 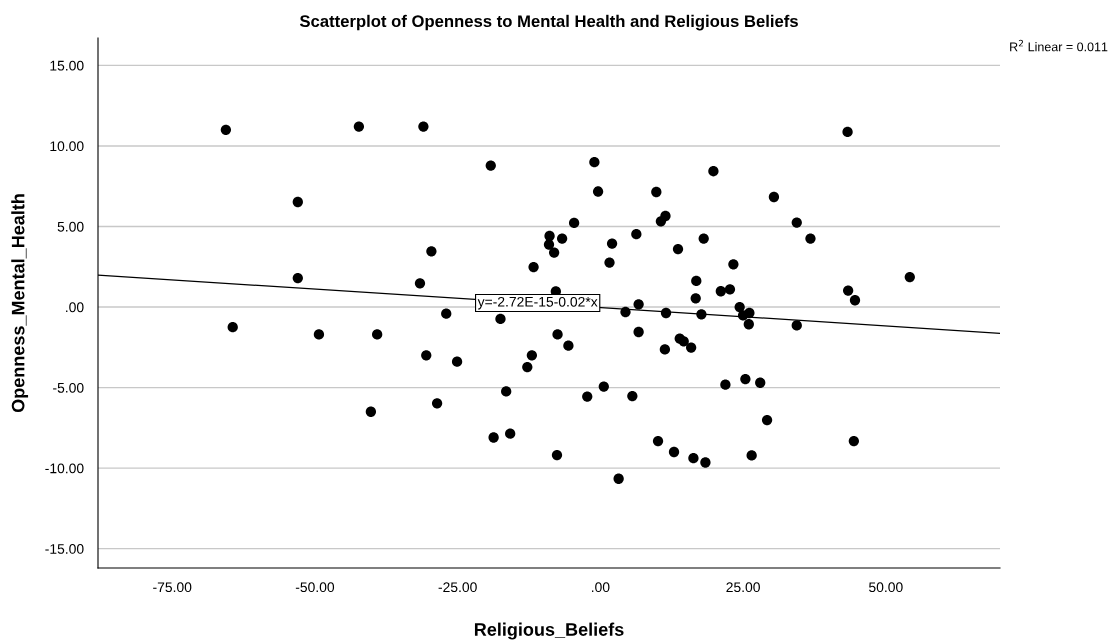 What do you see at coordinates (743, 587) in the screenshot?
I see `x-tick-label: 25.00` at bounding box center [743, 587].